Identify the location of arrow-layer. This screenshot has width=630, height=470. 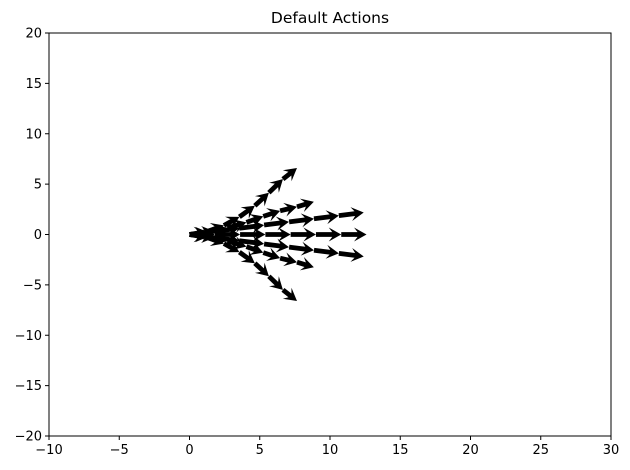
(278, 234).